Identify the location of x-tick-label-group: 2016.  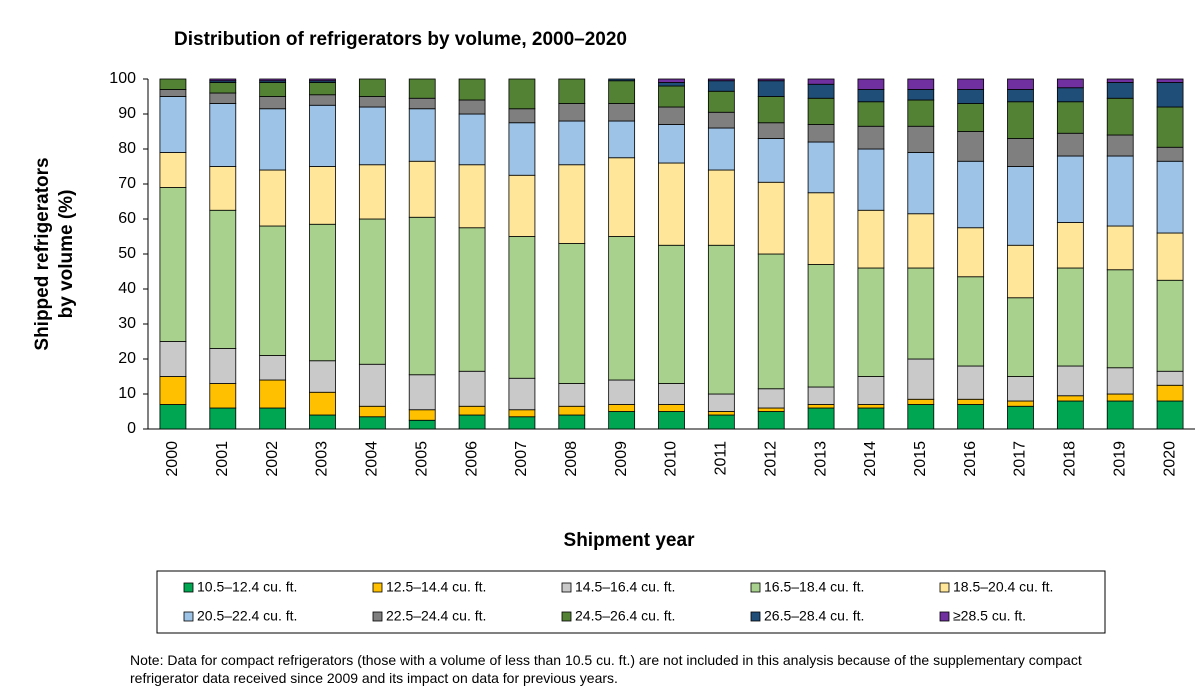
(970, 459).